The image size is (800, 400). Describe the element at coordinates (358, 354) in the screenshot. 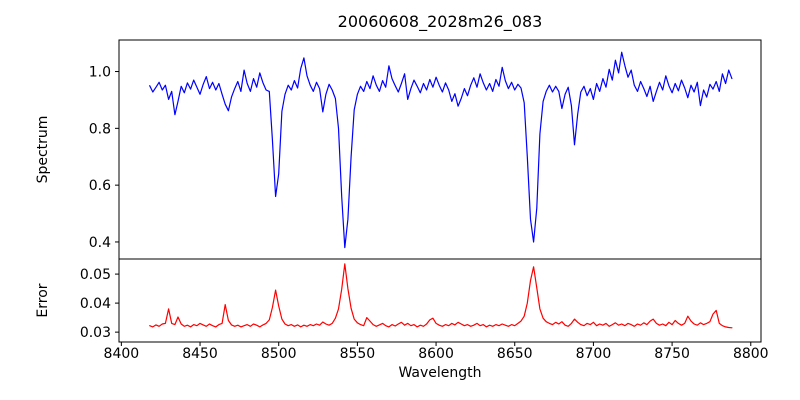

I see `x-tick-label: 8550` at that location.